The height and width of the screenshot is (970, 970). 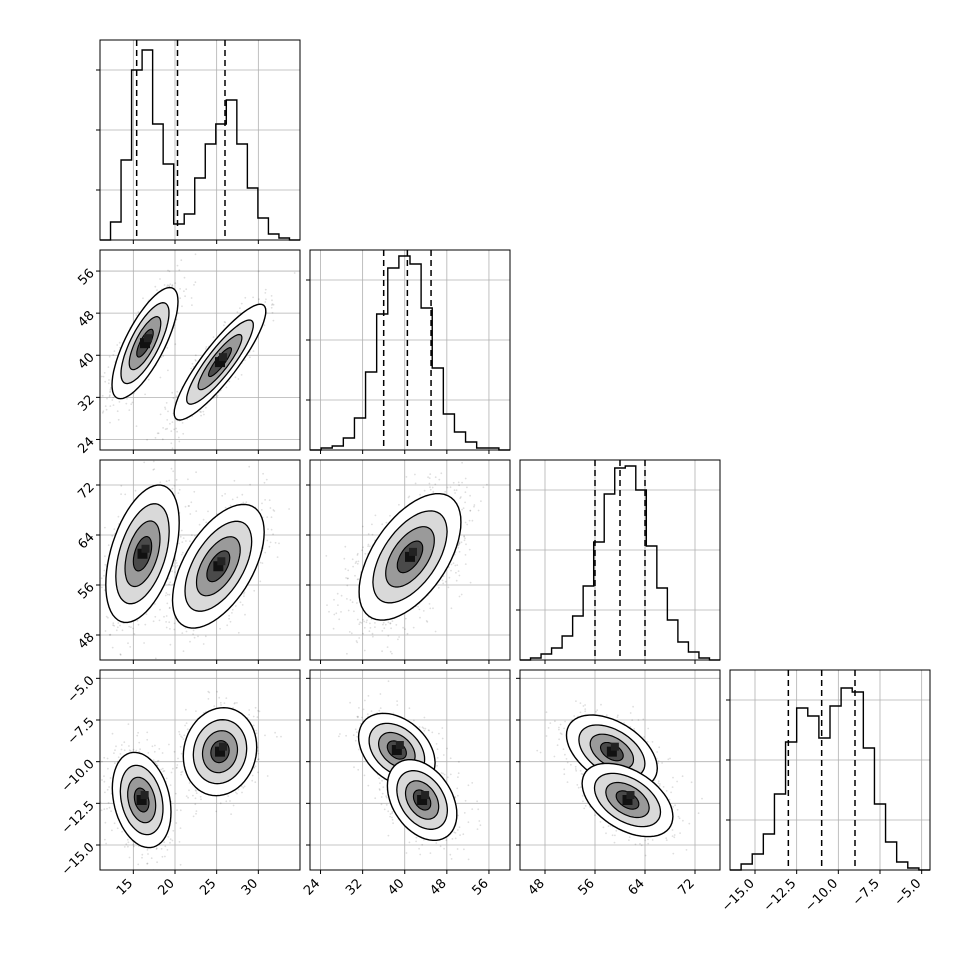 I want to click on x-tick-label: −7.5, so click(x=866, y=892).